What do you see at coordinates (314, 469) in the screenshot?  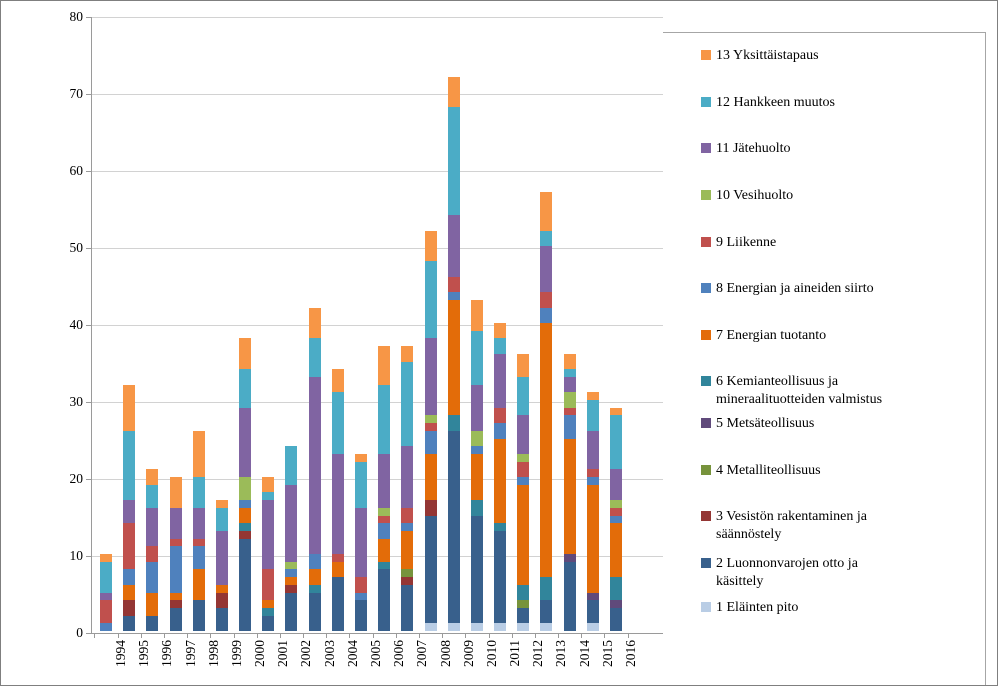 I see `bar-2003` at bounding box center [314, 469].